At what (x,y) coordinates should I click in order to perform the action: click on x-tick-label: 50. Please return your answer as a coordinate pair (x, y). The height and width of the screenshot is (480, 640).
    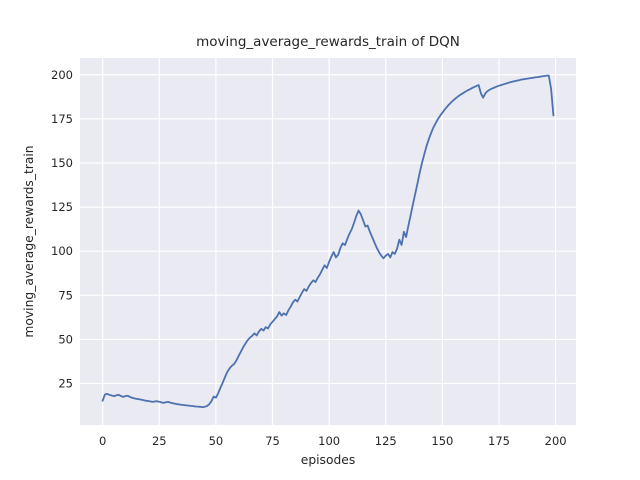
    Looking at the image, I should click on (216, 441).